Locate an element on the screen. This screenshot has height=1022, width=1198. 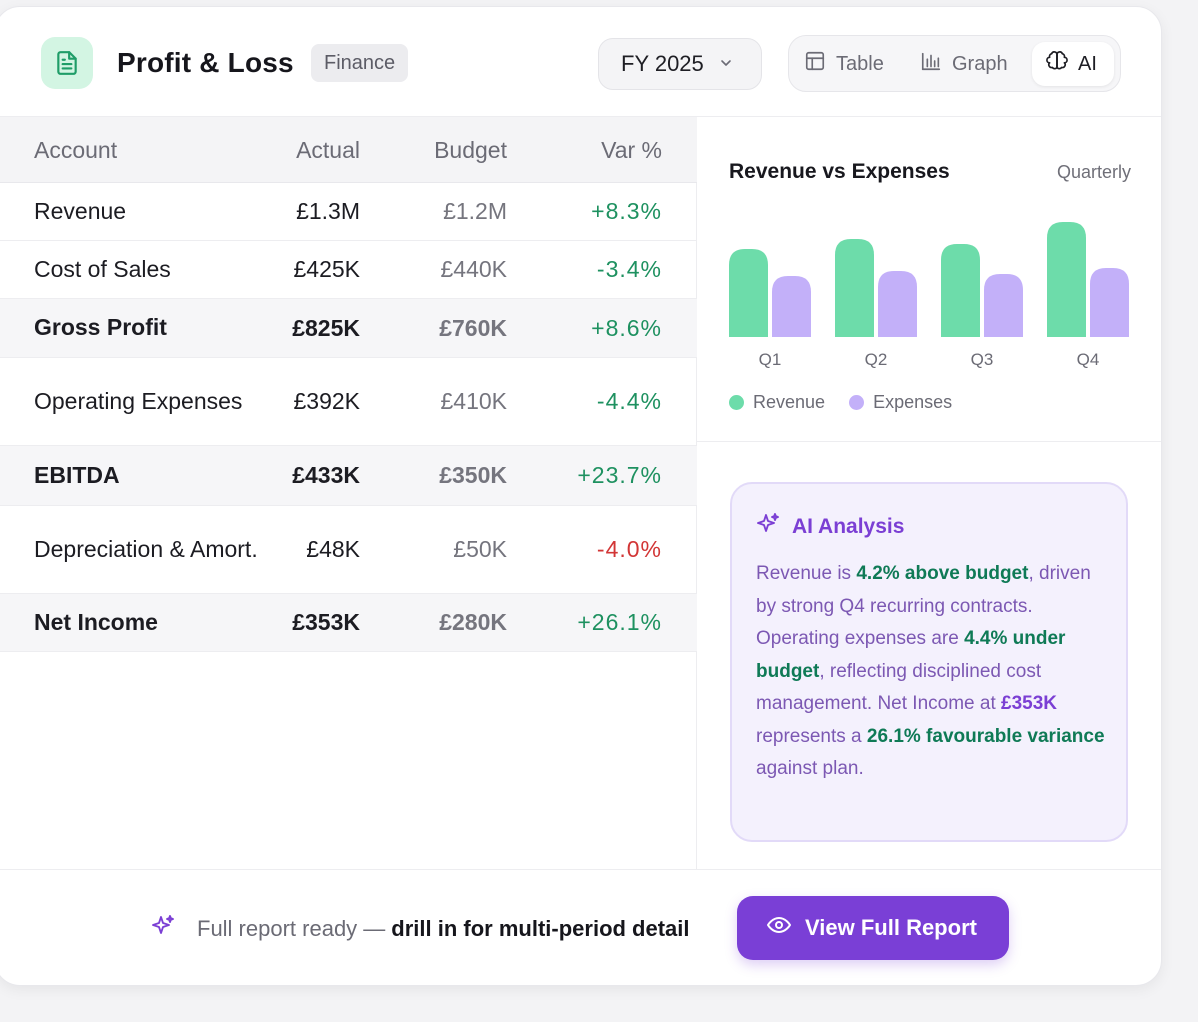
analysis-highlight: 26.1% favourable variance is located at coordinates (985, 736).